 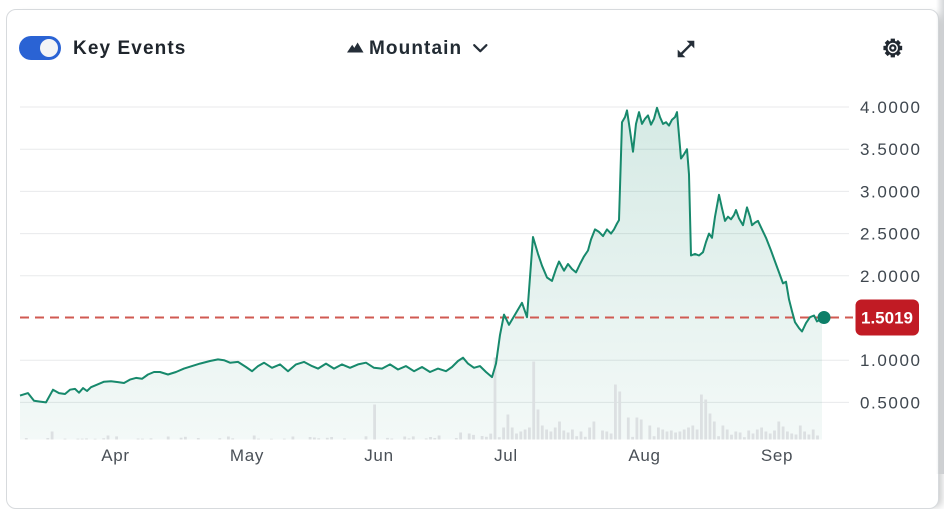 I want to click on svg-text: 3.0000, so click(x=891, y=191).